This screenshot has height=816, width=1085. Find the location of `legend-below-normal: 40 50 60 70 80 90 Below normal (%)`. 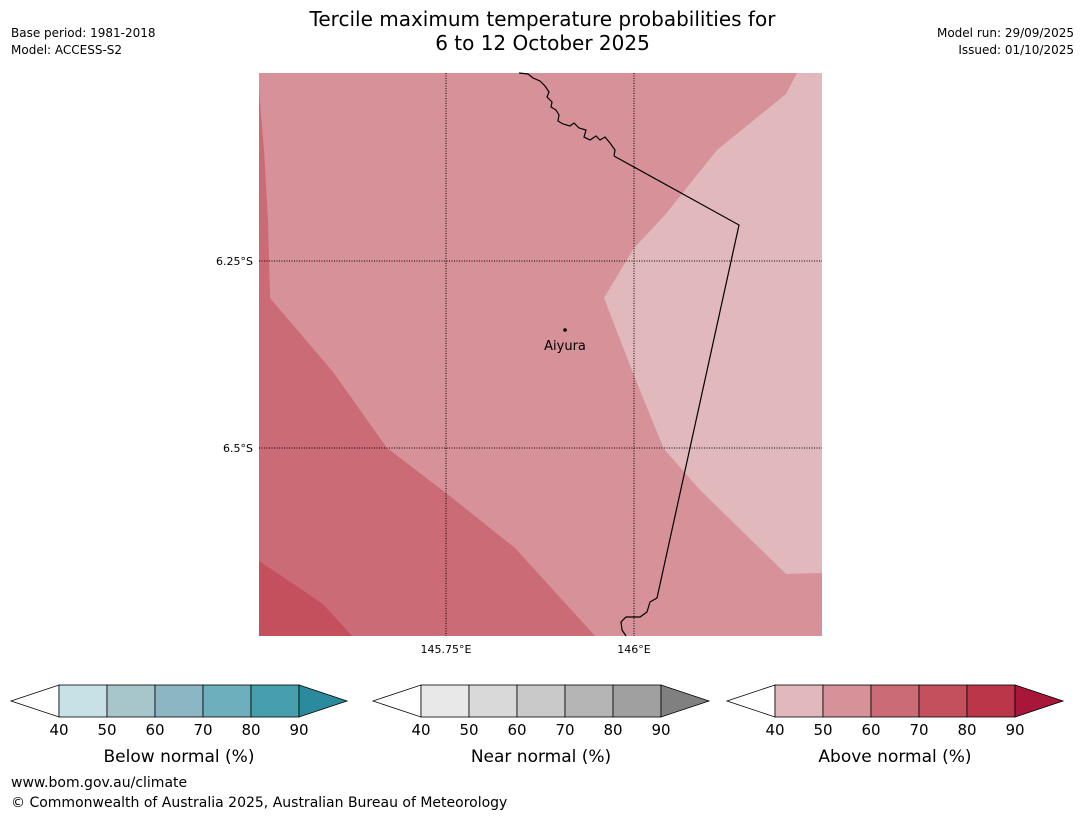

legend-below-normal: 40 50 60 70 80 90 Below normal (%) is located at coordinates (179, 725).